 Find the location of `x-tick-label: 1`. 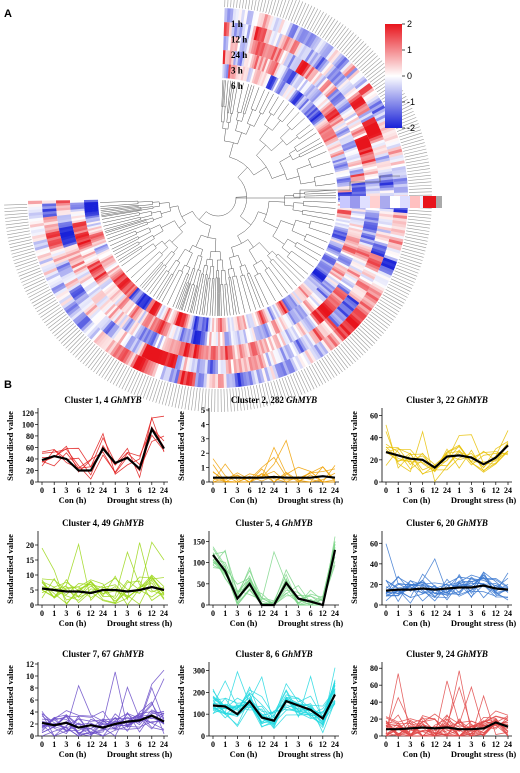

x-tick-label: 1 is located at coordinates (286, 490).